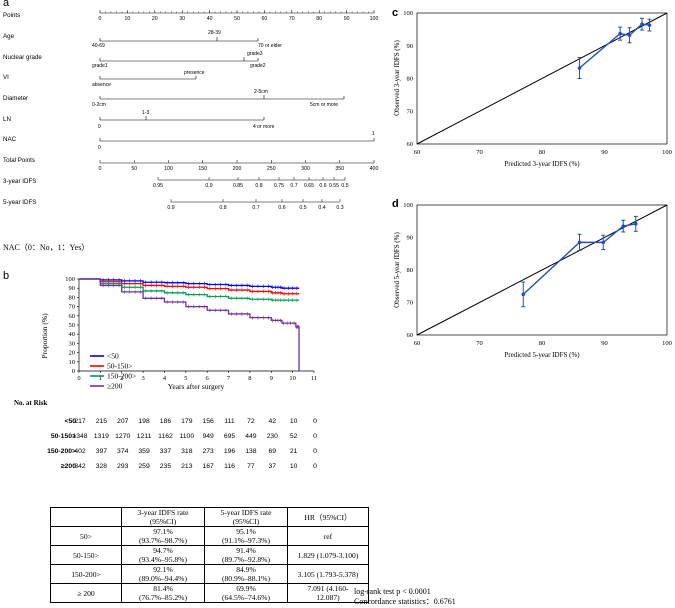 Image resolution: width=675 pixels, height=608 pixels. I want to click on risk-cell: 1100, so click(187, 436).